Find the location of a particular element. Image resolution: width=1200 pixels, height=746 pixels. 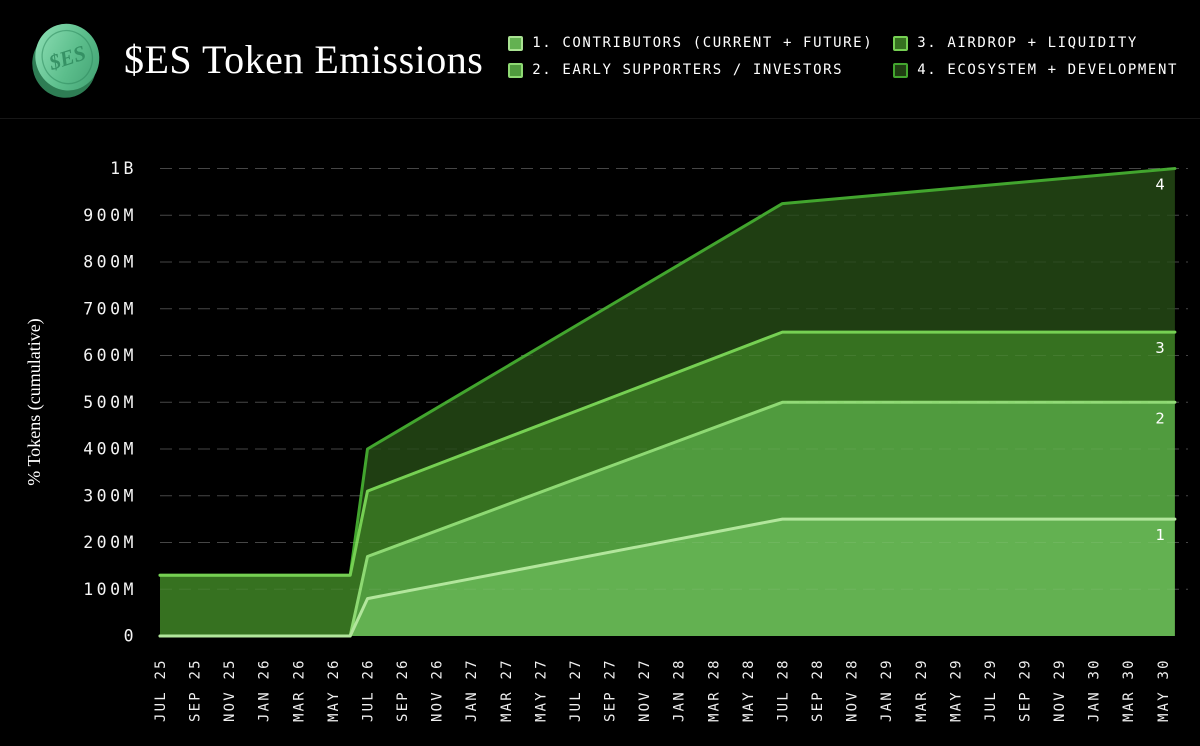

y-tick-label: 800M is located at coordinates (110, 262).